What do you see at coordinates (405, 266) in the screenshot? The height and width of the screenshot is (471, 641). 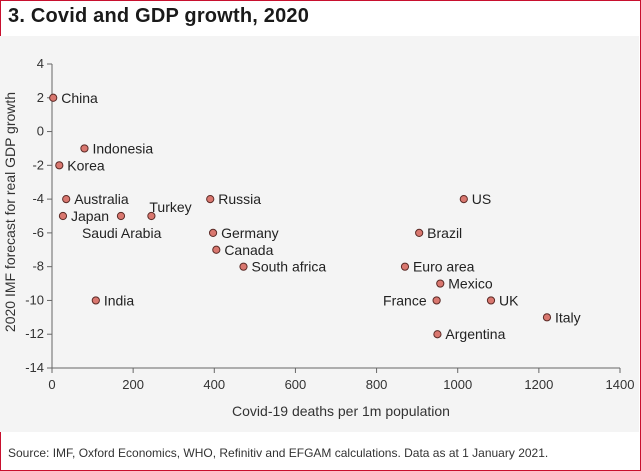 I see `point-euro-area` at bounding box center [405, 266].